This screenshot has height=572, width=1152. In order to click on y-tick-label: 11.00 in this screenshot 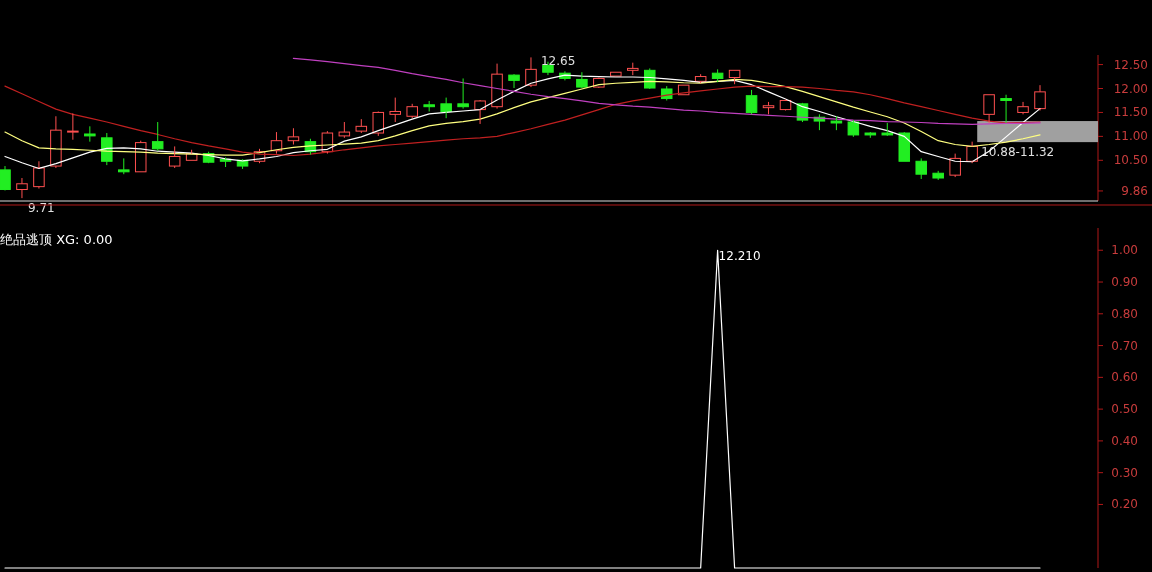, I will do `click(1130, 136)`.